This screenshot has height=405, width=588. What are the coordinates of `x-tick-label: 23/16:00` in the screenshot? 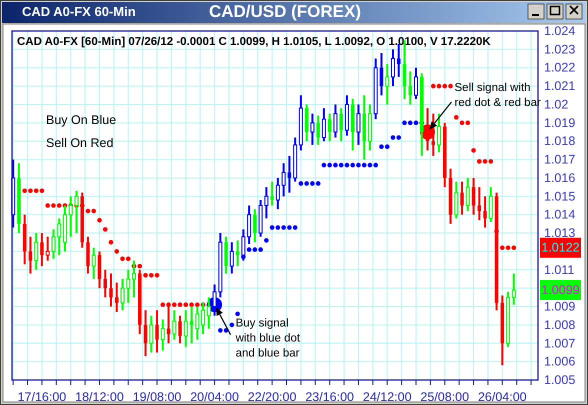 It's located at (329, 397).